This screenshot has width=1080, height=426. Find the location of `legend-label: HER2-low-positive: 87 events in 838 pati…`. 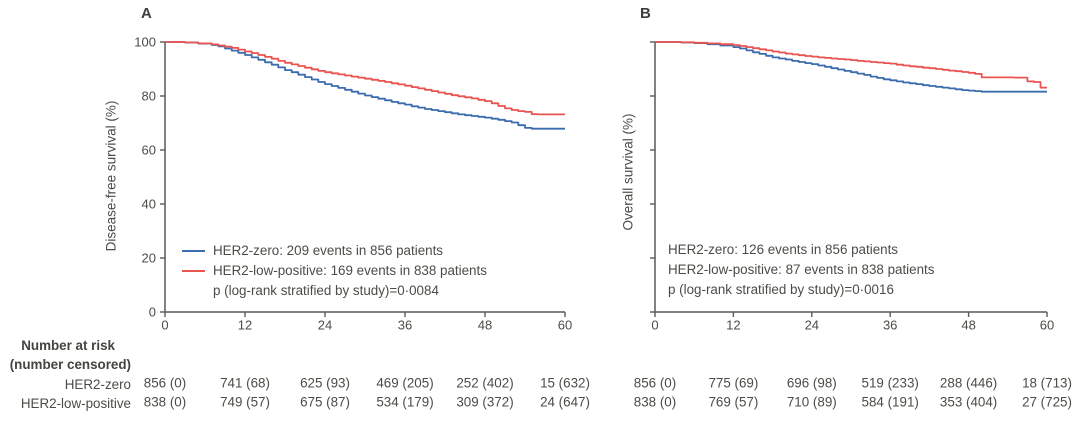

legend-label: HER2-low-positive: 87 events in 838 pati… is located at coordinates (801, 270).